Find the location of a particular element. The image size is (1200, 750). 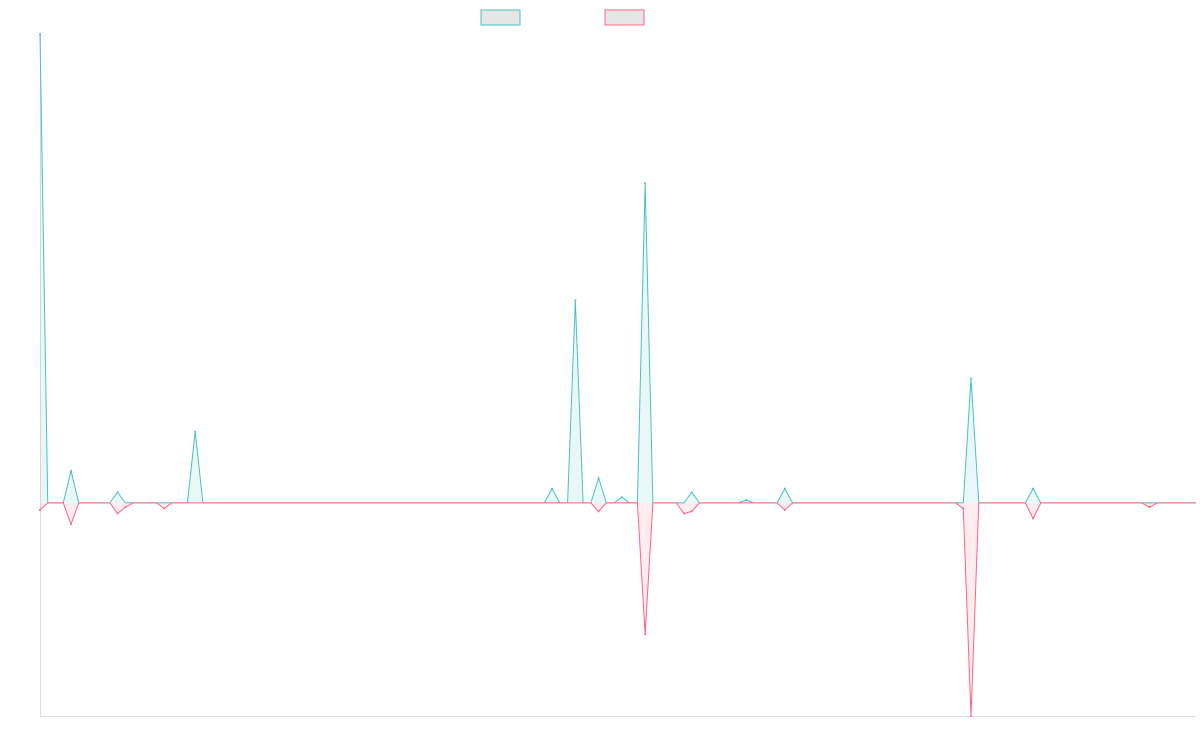

legend is located at coordinates (562, 17).